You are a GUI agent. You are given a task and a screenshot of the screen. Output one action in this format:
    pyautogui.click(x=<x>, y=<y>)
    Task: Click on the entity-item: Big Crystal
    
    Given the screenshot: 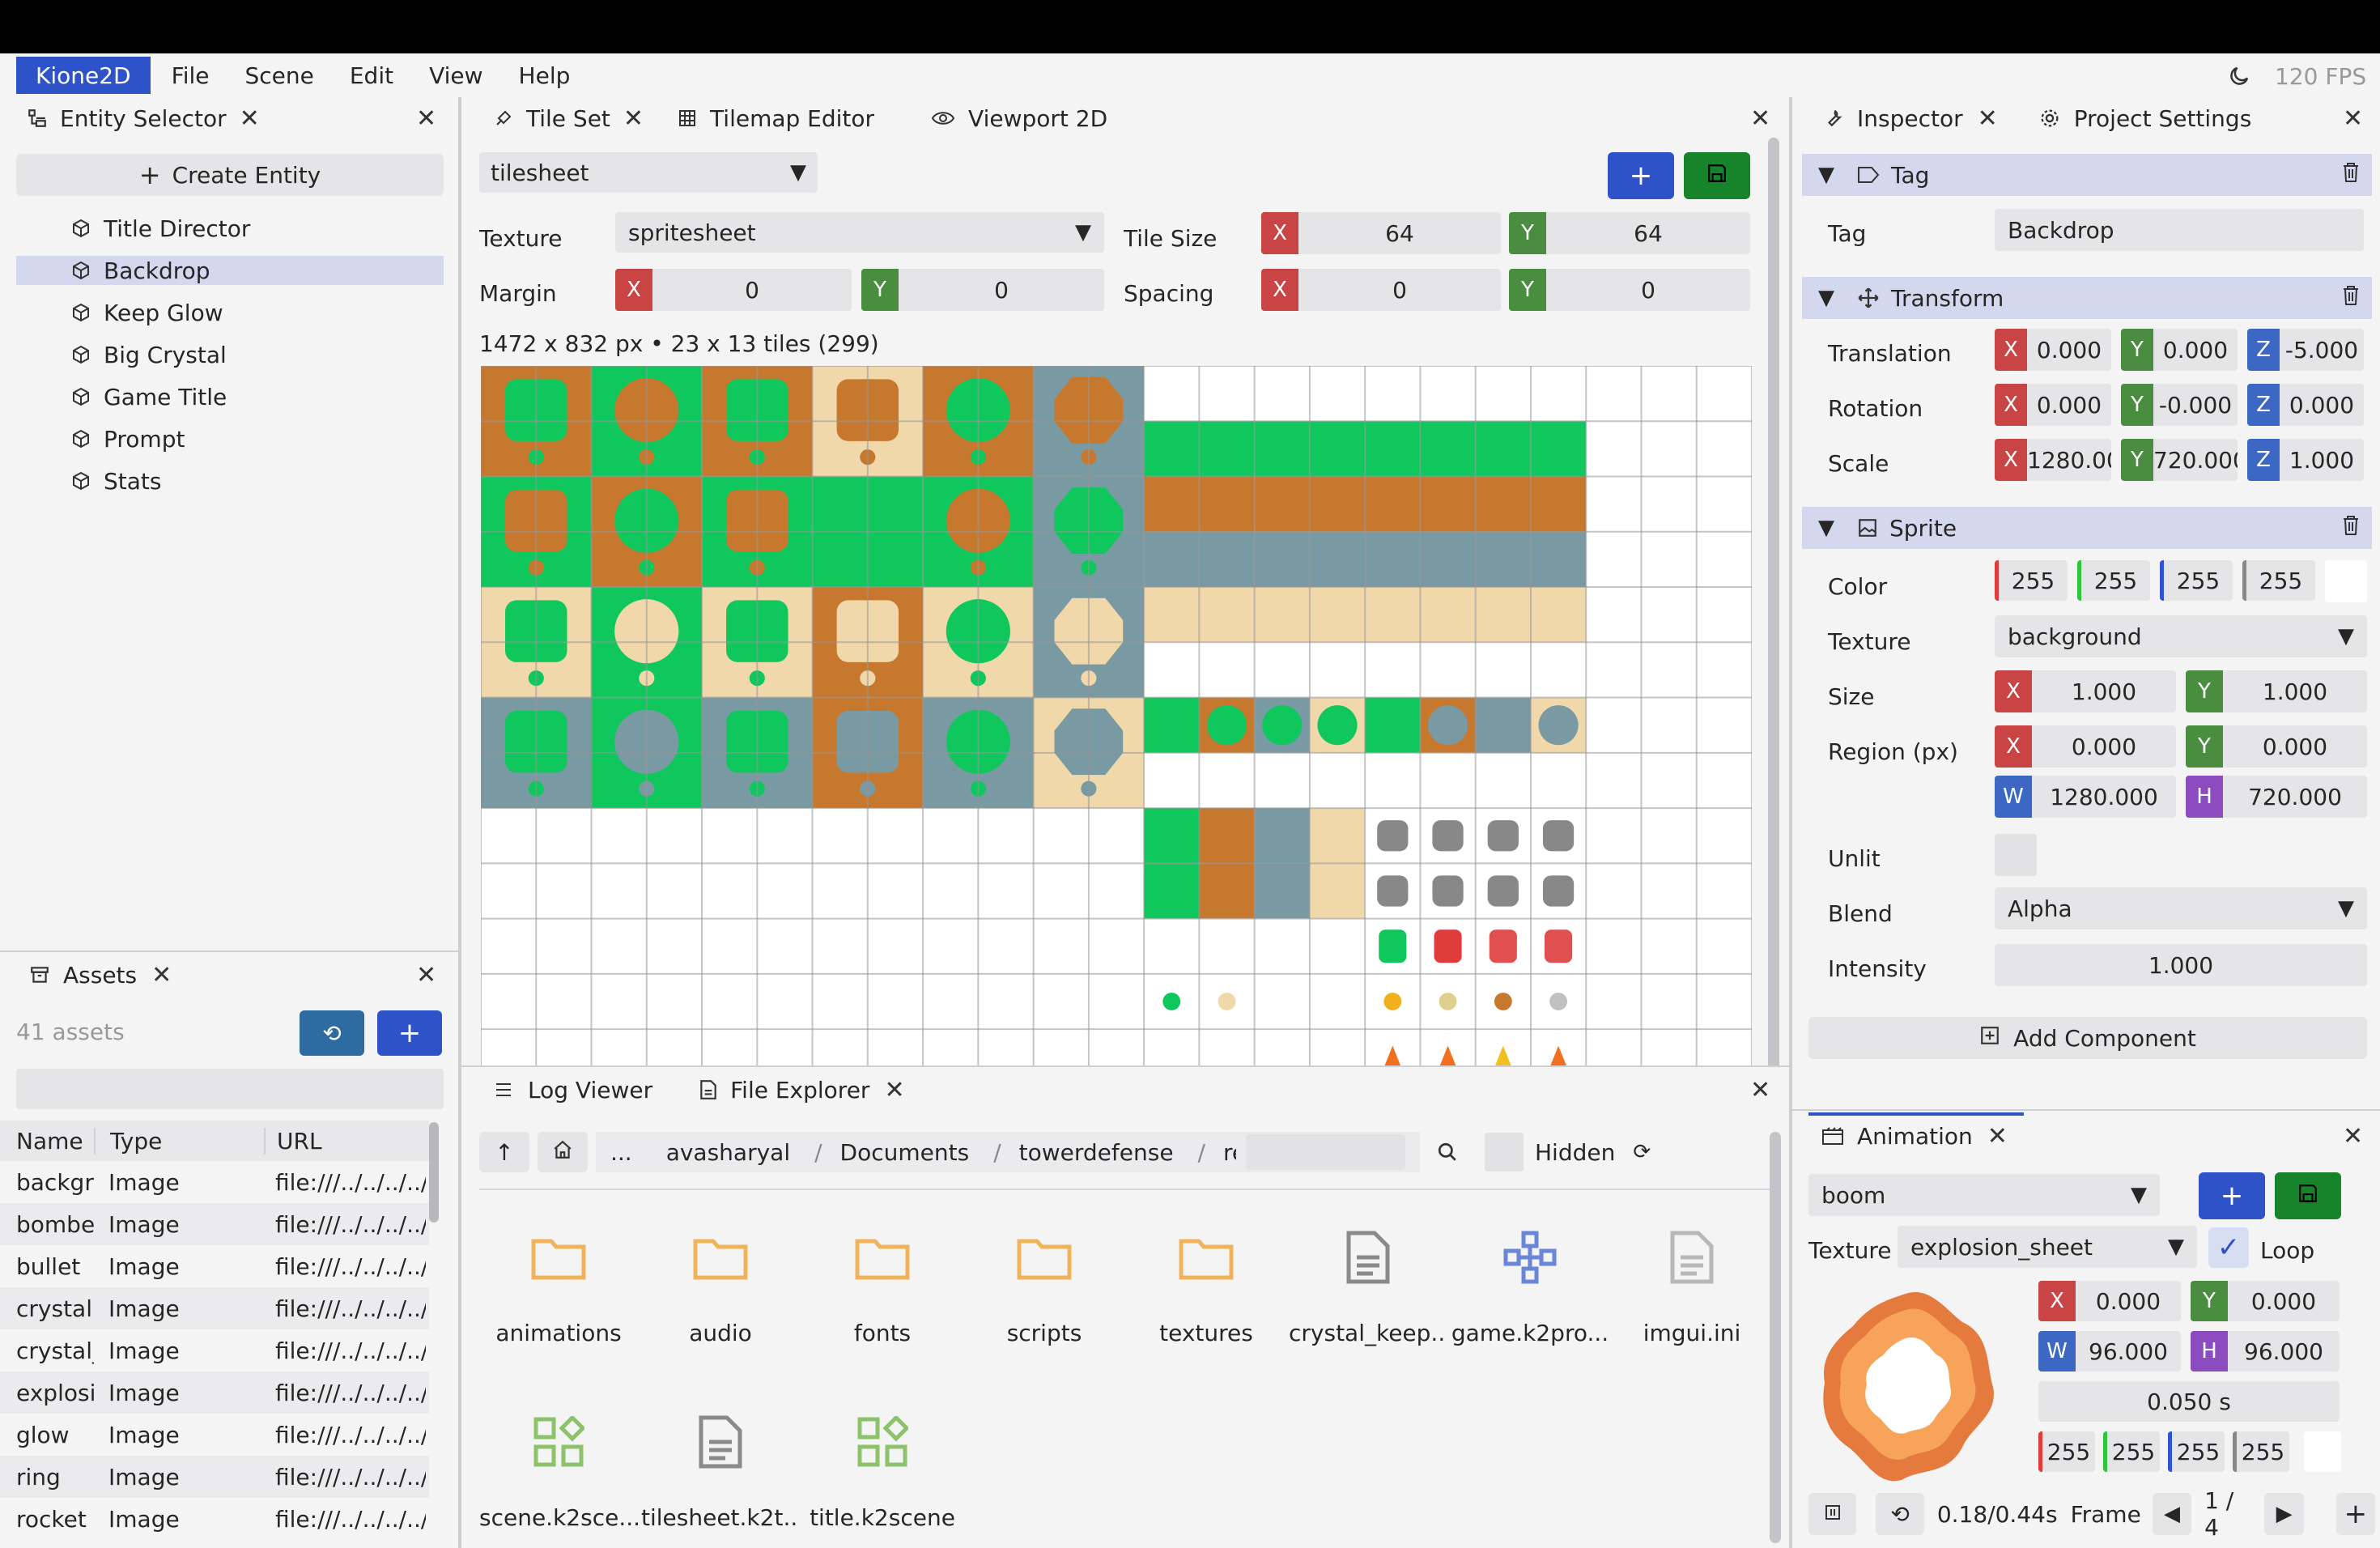 What is the action you would take?
    pyautogui.click(x=230, y=355)
    